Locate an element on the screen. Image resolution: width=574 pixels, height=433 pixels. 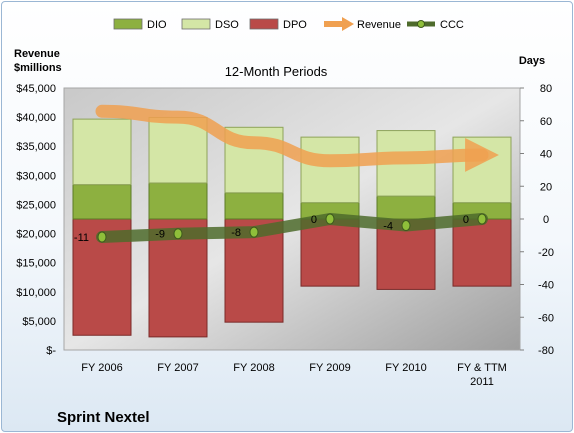
chart-legend: DIO DSO DPO Revenue CCC is located at coordinates (288, 24).